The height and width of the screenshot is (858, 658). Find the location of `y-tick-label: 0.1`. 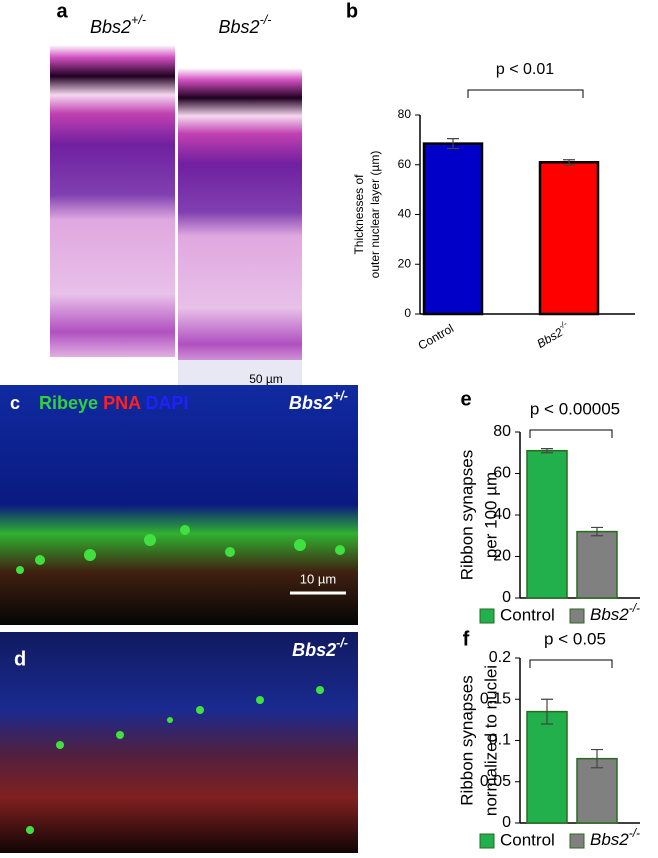

y-tick-label: 0.1 is located at coordinates (500, 740).